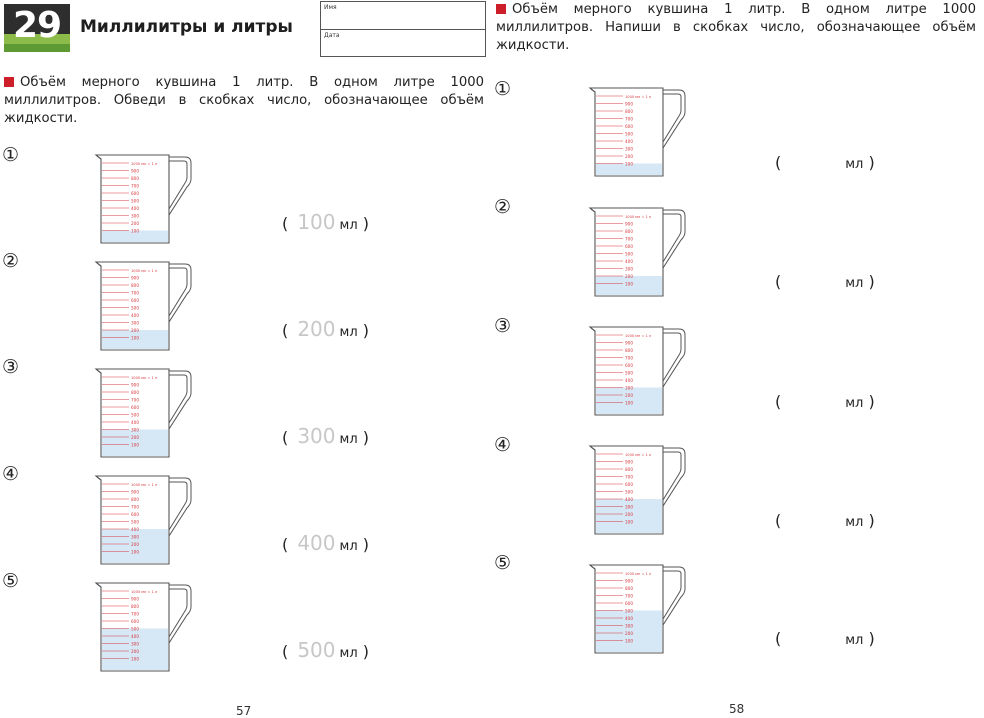 The height and width of the screenshot is (718, 984). I want to click on answer-value: 500, so click(316, 650).